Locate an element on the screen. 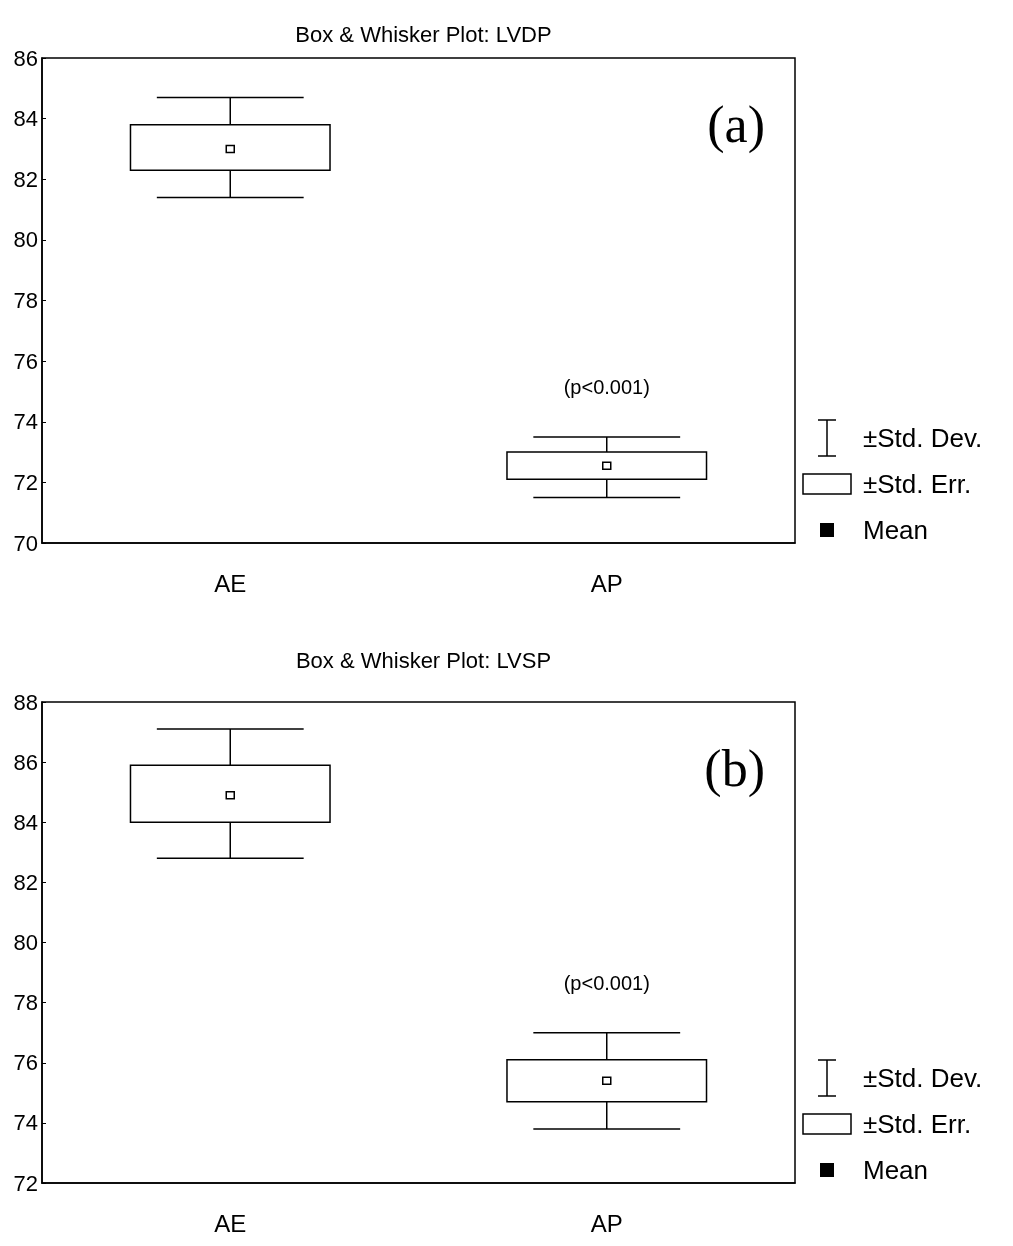 Image resolution: width=1013 pixels, height=1246 pixels. chart-title: Box & Whisker Plot: LVDP is located at coordinates (423, 34).